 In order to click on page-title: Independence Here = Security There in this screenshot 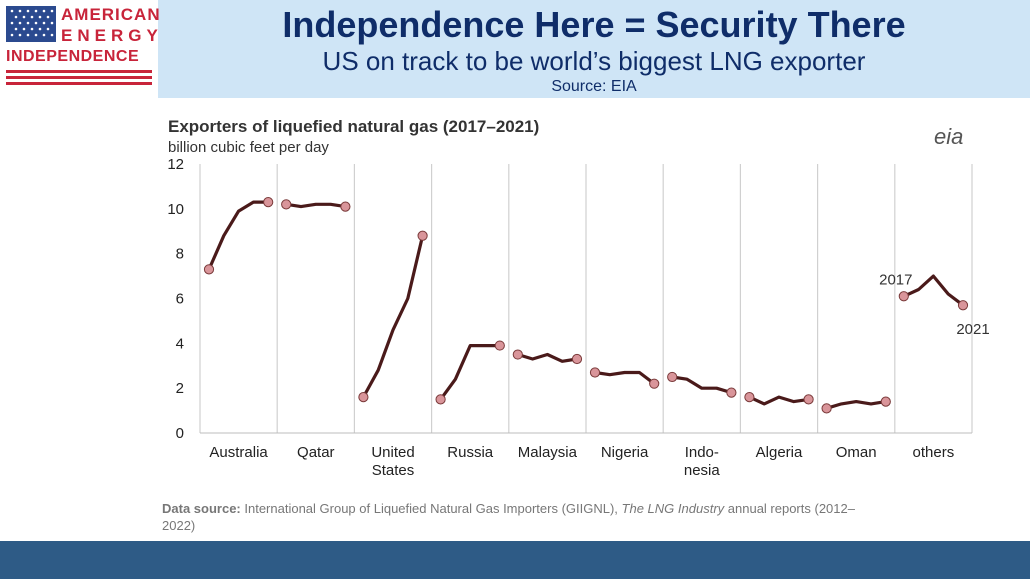, I will do `click(594, 24)`.